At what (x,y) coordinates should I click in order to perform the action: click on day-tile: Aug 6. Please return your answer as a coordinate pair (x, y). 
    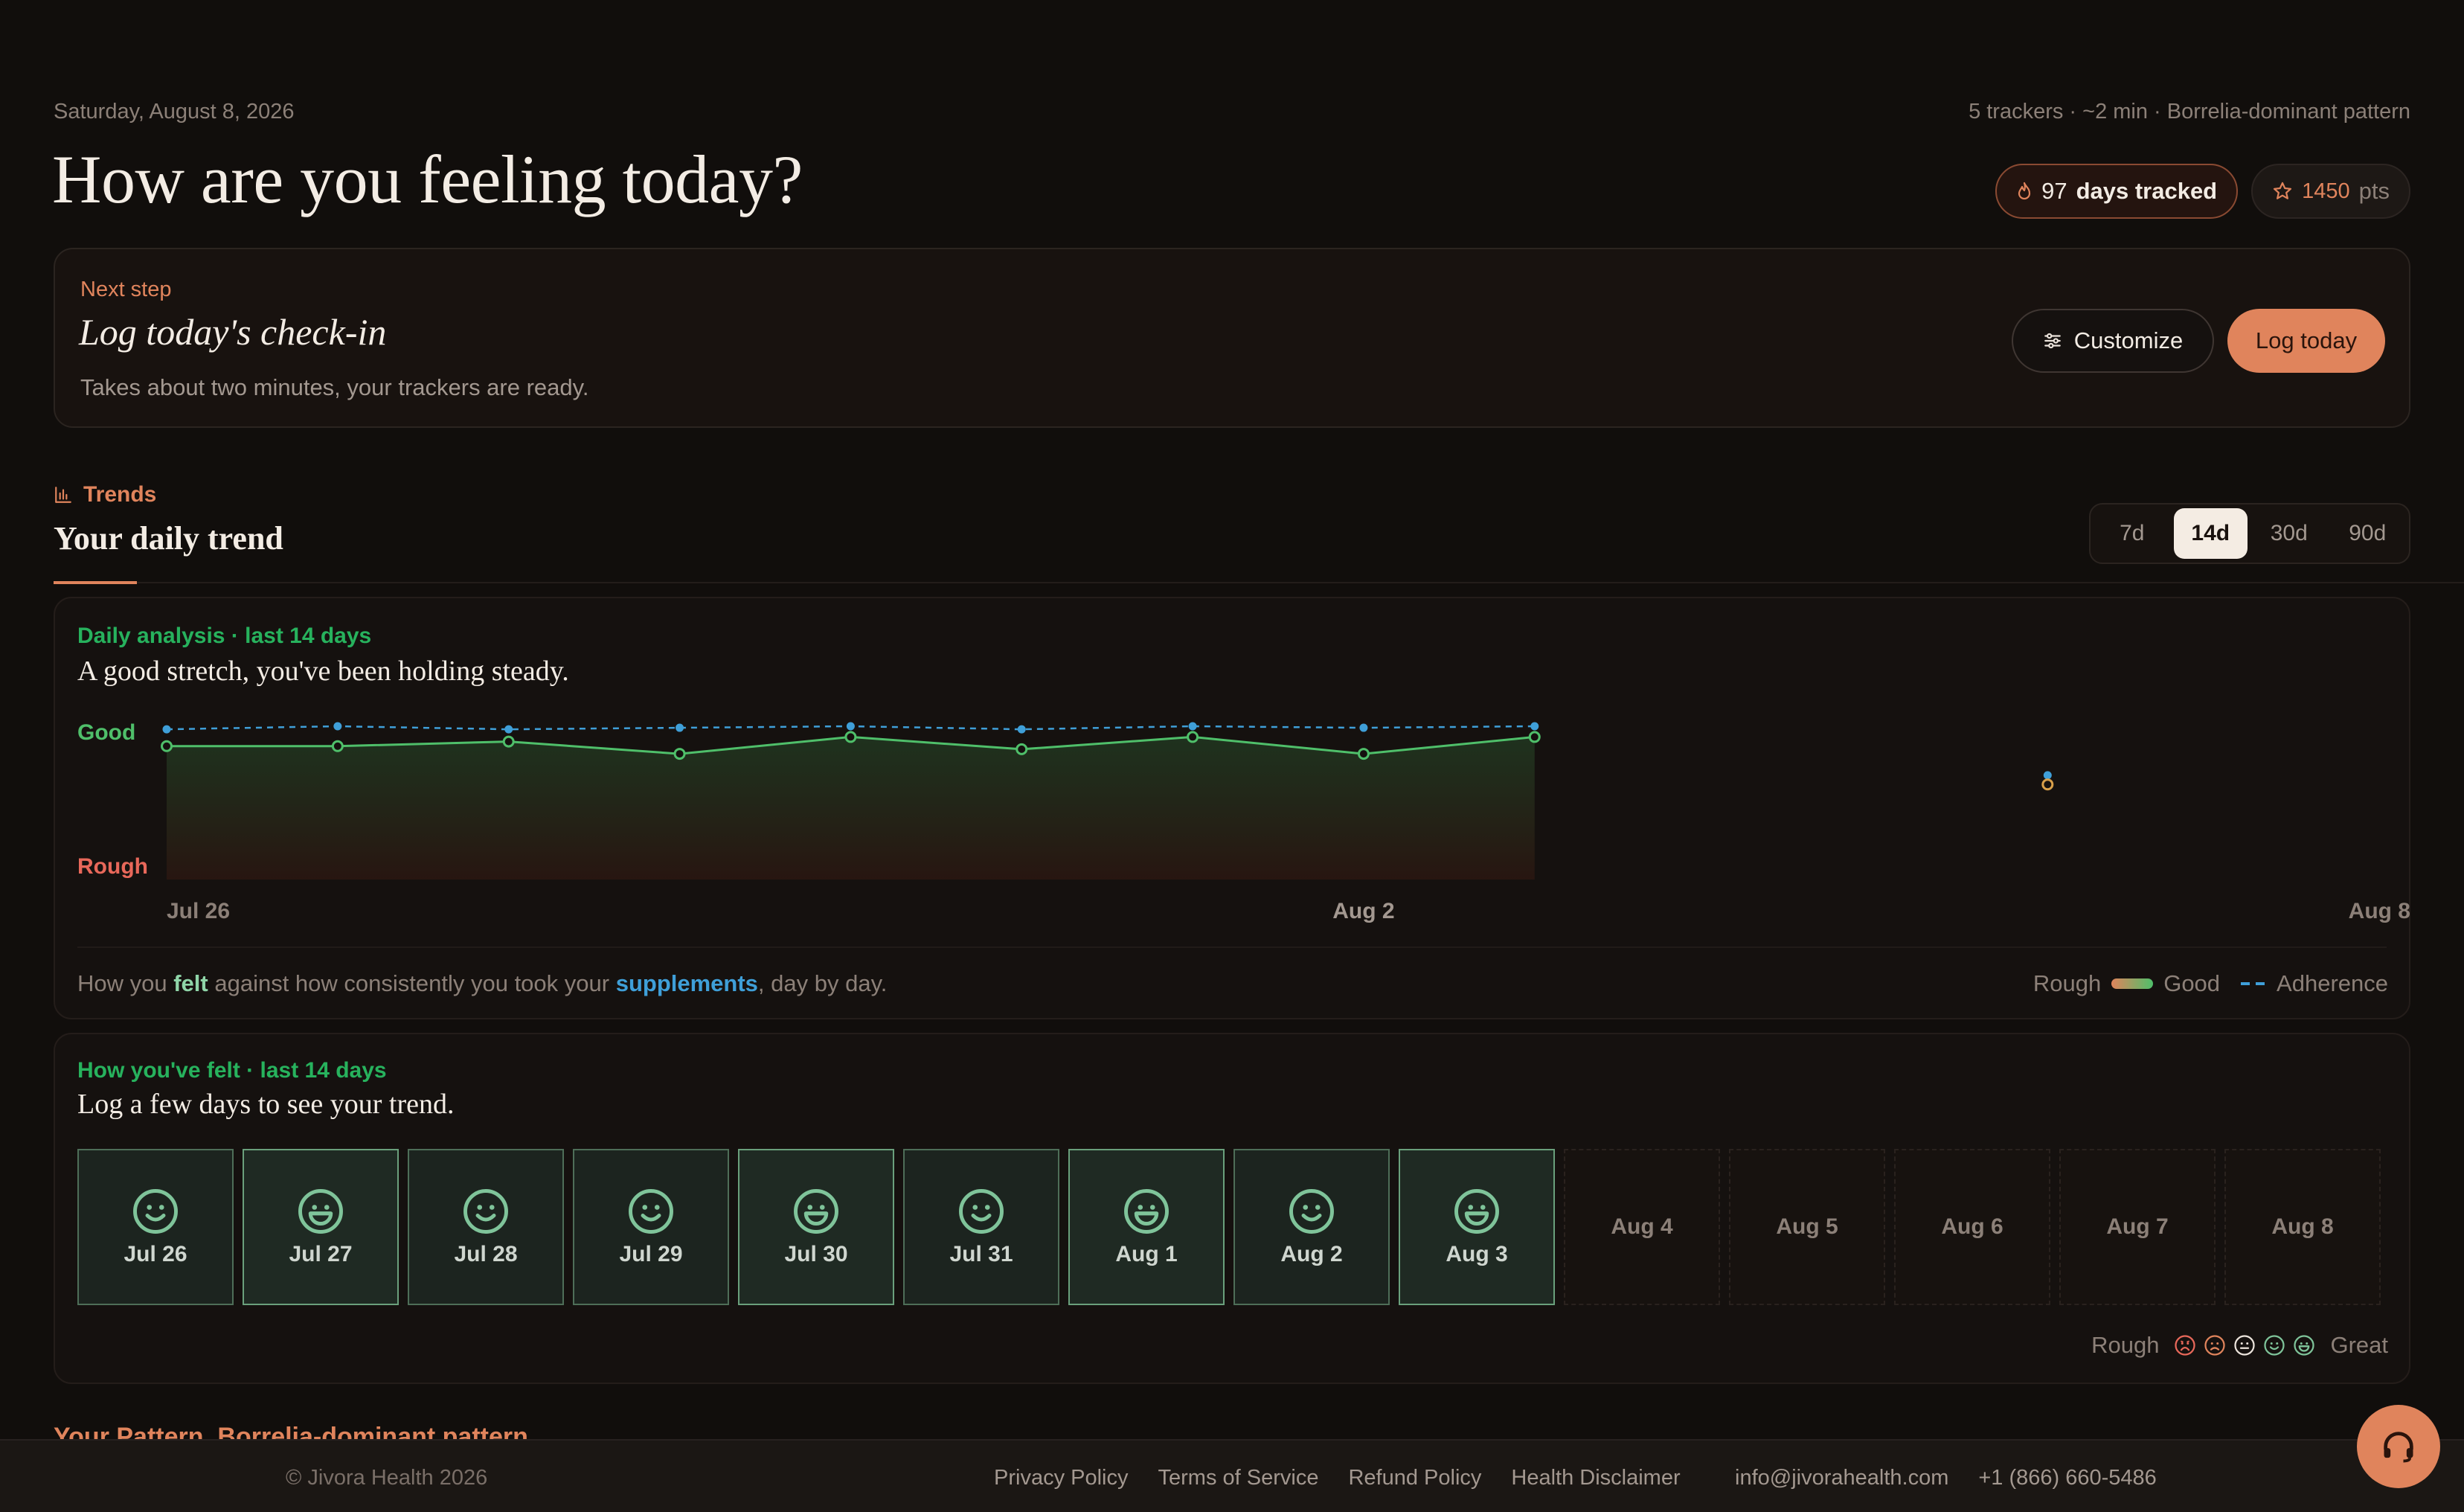
    Looking at the image, I should click on (1972, 1227).